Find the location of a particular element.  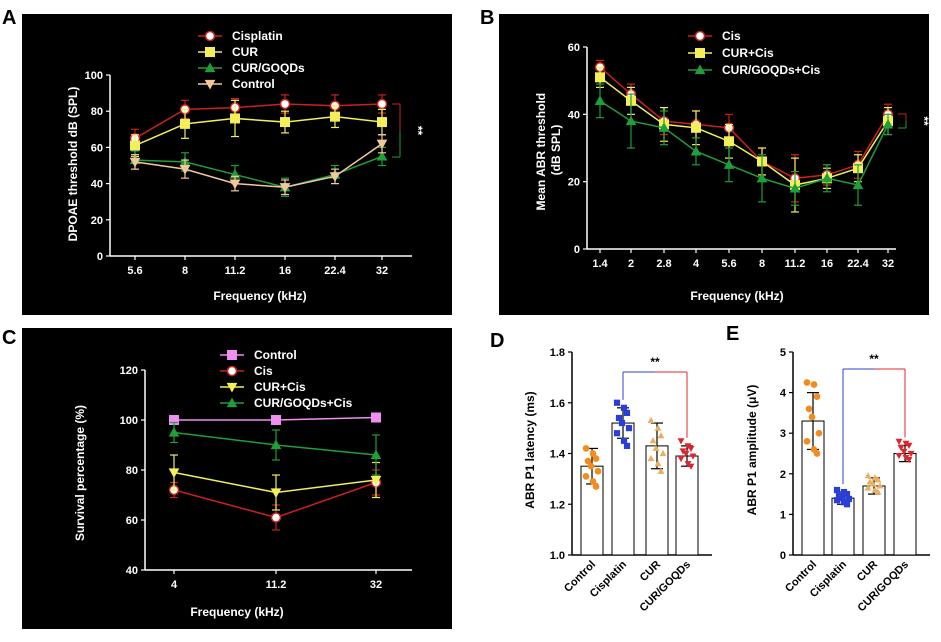

panel-d-ylabel: ABR P1 latency (ms) is located at coordinates (530, 449).